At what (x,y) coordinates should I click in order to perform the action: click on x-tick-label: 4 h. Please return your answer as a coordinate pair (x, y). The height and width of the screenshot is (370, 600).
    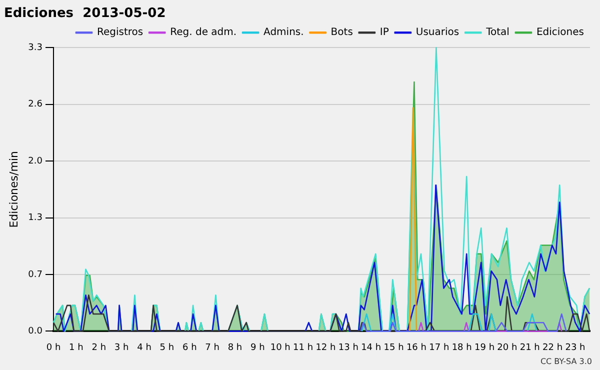
    Looking at the image, I should click on (144, 347).